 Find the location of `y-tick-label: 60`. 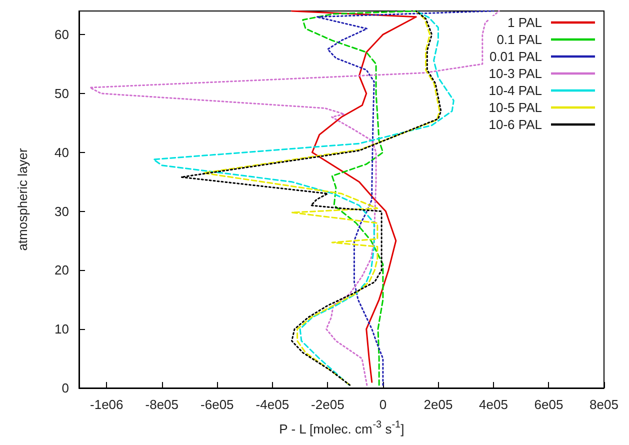

y-tick-label: 60 is located at coordinates (61, 34).